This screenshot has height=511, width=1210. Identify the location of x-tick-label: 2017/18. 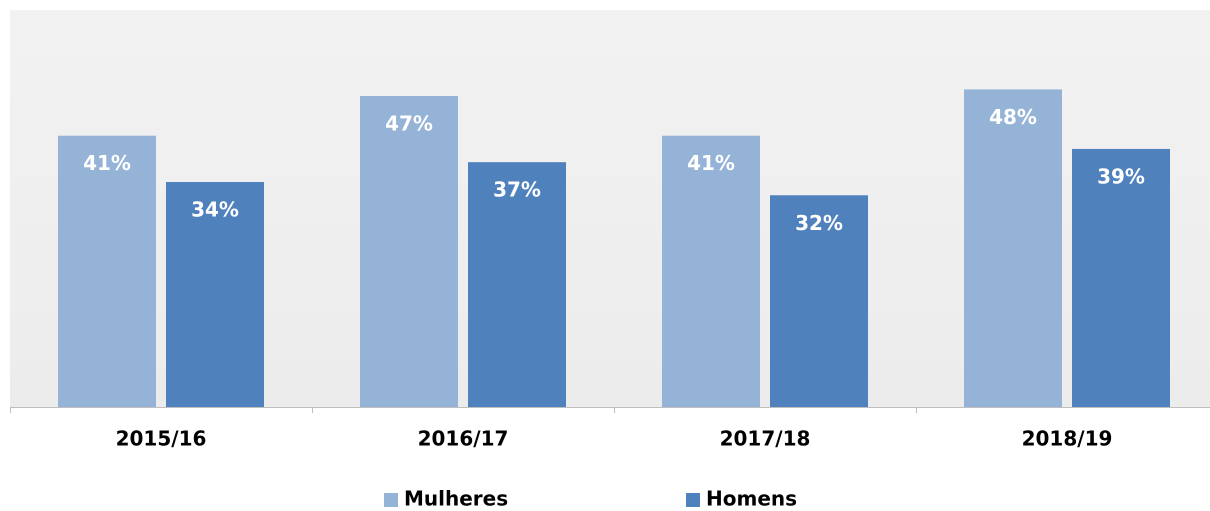
(765, 439).